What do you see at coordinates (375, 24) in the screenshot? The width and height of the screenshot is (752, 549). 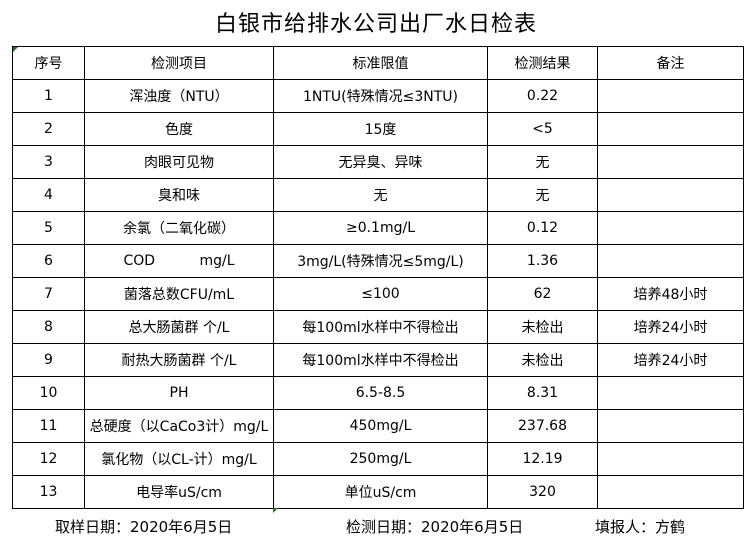 I see `page-title: 白银市给排水公司出厂水日检表` at bounding box center [375, 24].